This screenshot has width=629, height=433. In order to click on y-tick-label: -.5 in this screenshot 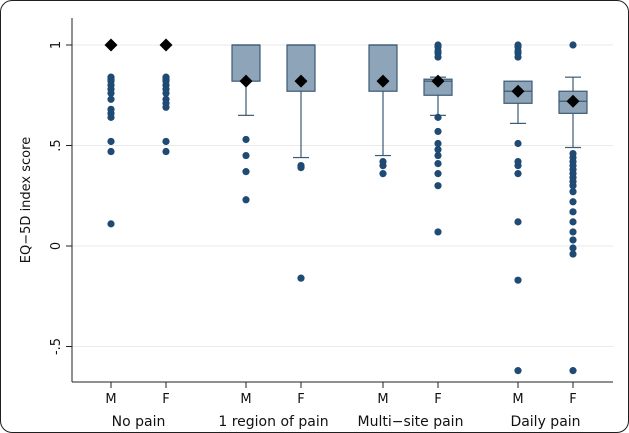, I will do `click(56, 346)`.